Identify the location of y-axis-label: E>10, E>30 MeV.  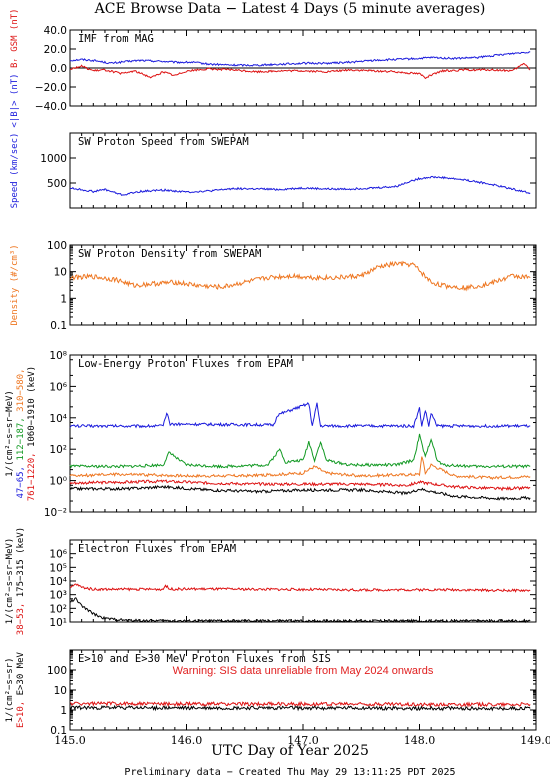
(21, 689).